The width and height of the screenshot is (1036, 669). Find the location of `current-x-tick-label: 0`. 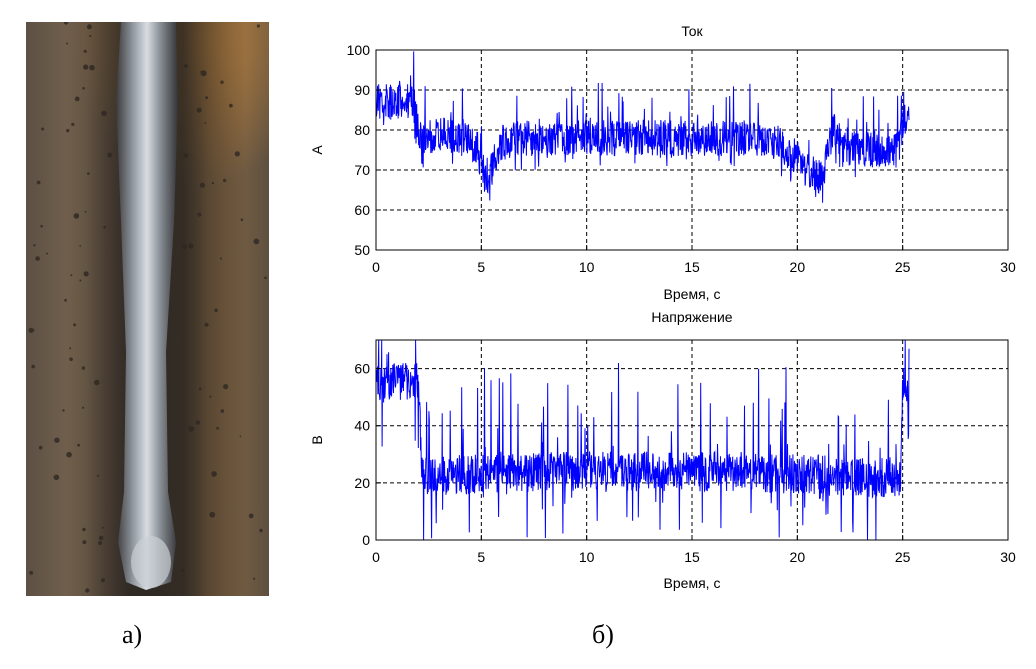

current-x-tick-label: 0 is located at coordinates (376, 267).